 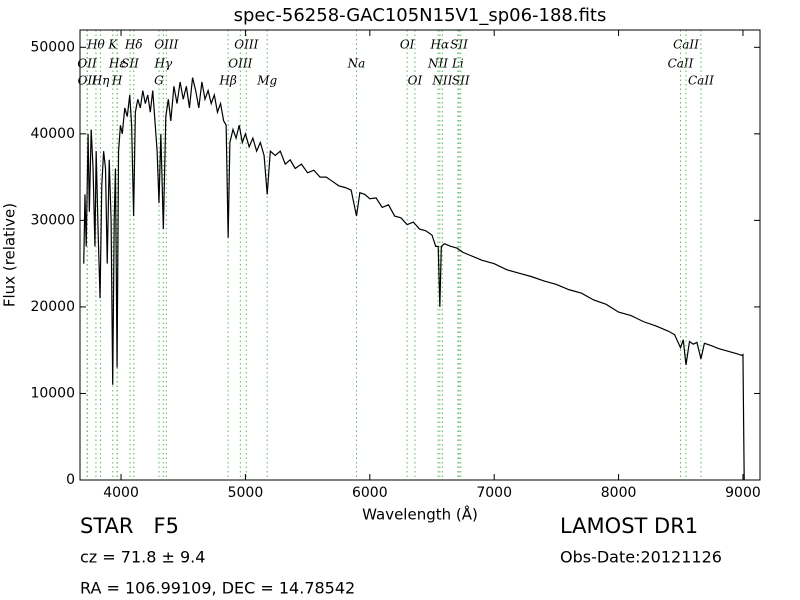 What do you see at coordinates (641, 557) in the screenshot?
I see `obs-date: Obs-Date:20121126` at bounding box center [641, 557].